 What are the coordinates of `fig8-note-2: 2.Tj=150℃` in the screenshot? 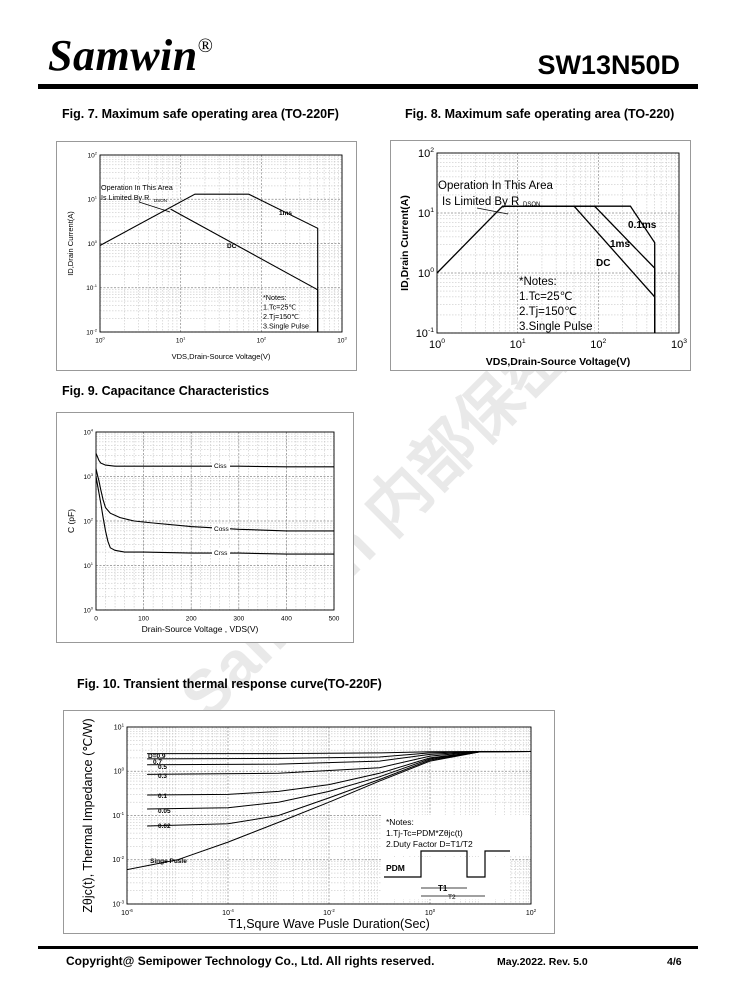 It's located at (548, 312).